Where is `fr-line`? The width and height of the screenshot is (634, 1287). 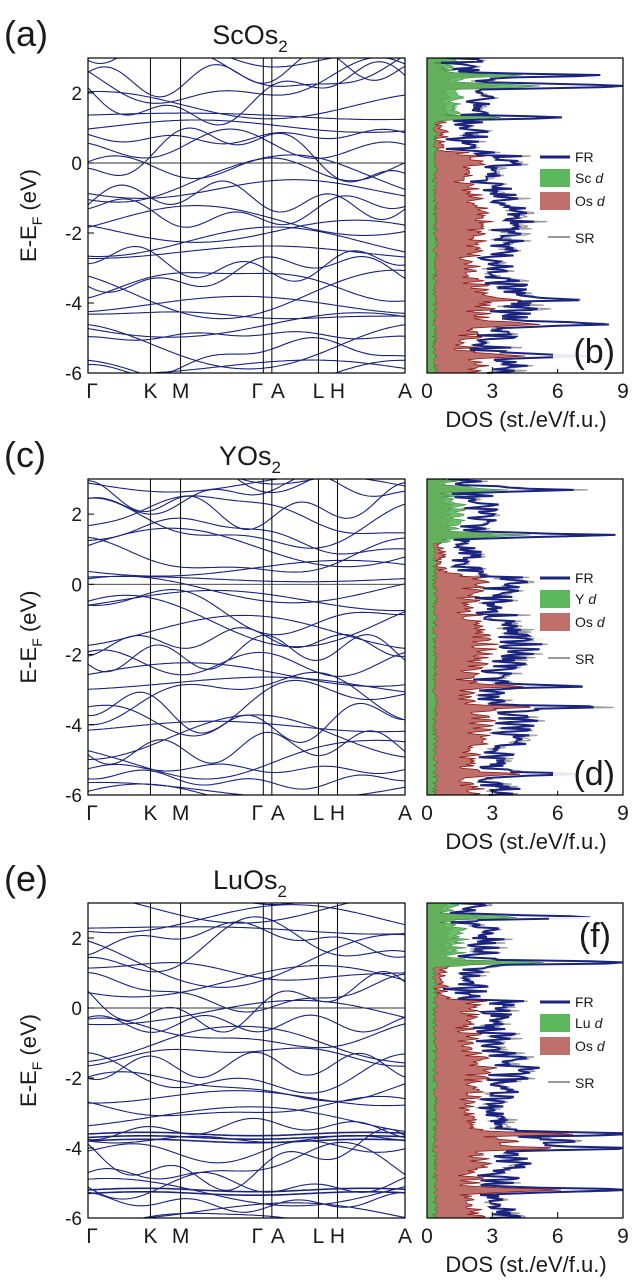 fr-line is located at coordinates (532, 637).